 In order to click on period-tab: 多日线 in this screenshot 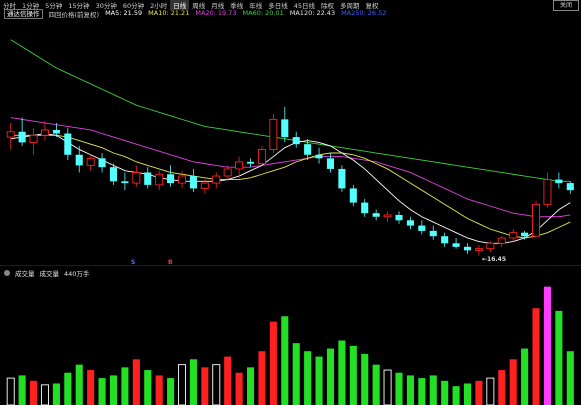, I will do `click(278, 6)`.